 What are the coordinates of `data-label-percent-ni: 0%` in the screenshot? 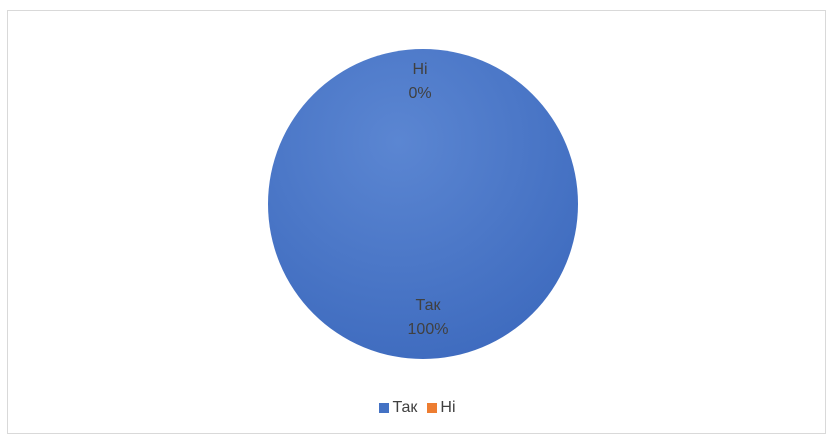 It's located at (419, 93).